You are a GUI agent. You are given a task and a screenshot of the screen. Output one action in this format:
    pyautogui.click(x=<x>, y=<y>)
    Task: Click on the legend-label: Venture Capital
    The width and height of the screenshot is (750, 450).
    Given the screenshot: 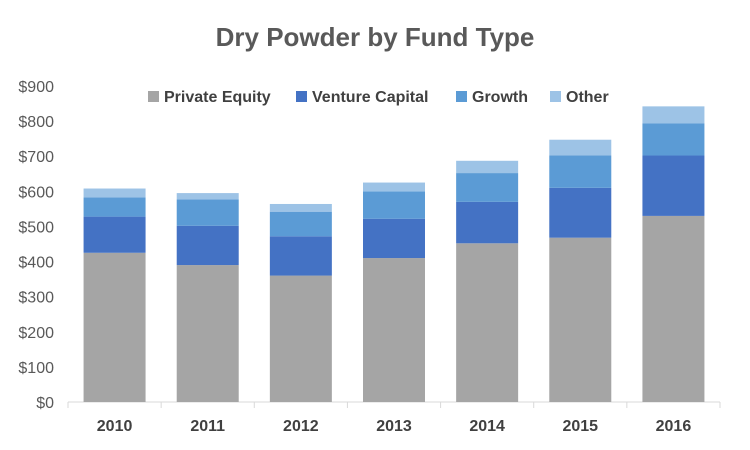 What is the action you would take?
    pyautogui.click(x=370, y=97)
    